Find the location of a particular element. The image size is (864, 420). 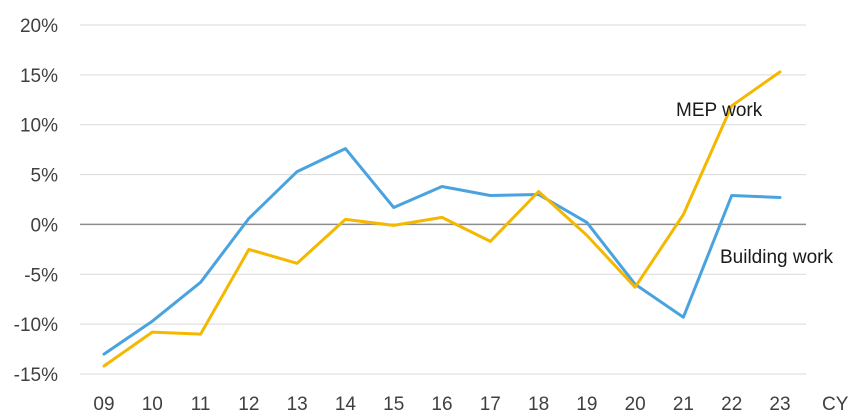

y-tick-label: -5% is located at coordinates (41, 275).